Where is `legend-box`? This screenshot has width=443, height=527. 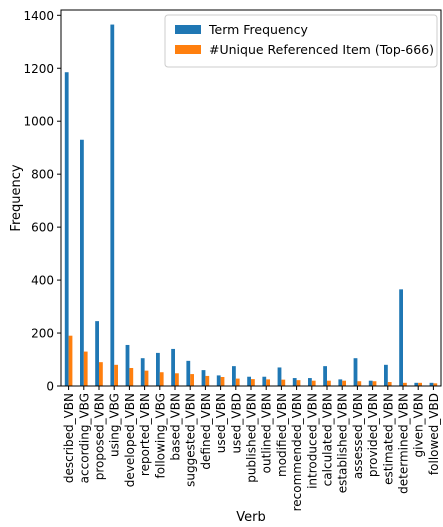
legend-box is located at coordinates (301, 41).